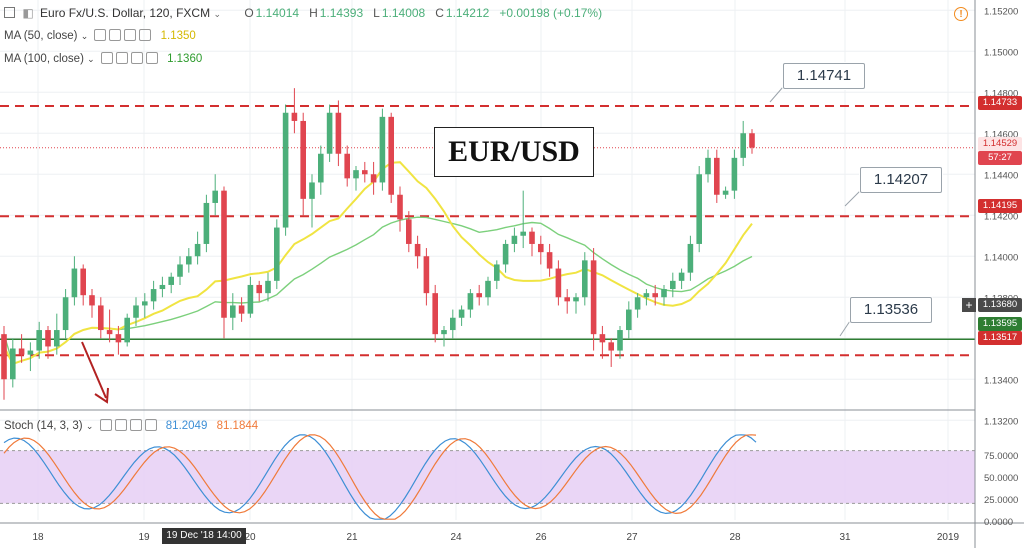  What do you see at coordinates (9, 13) in the screenshot?
I see `collapse-icon` at bounding box center [9, 13].